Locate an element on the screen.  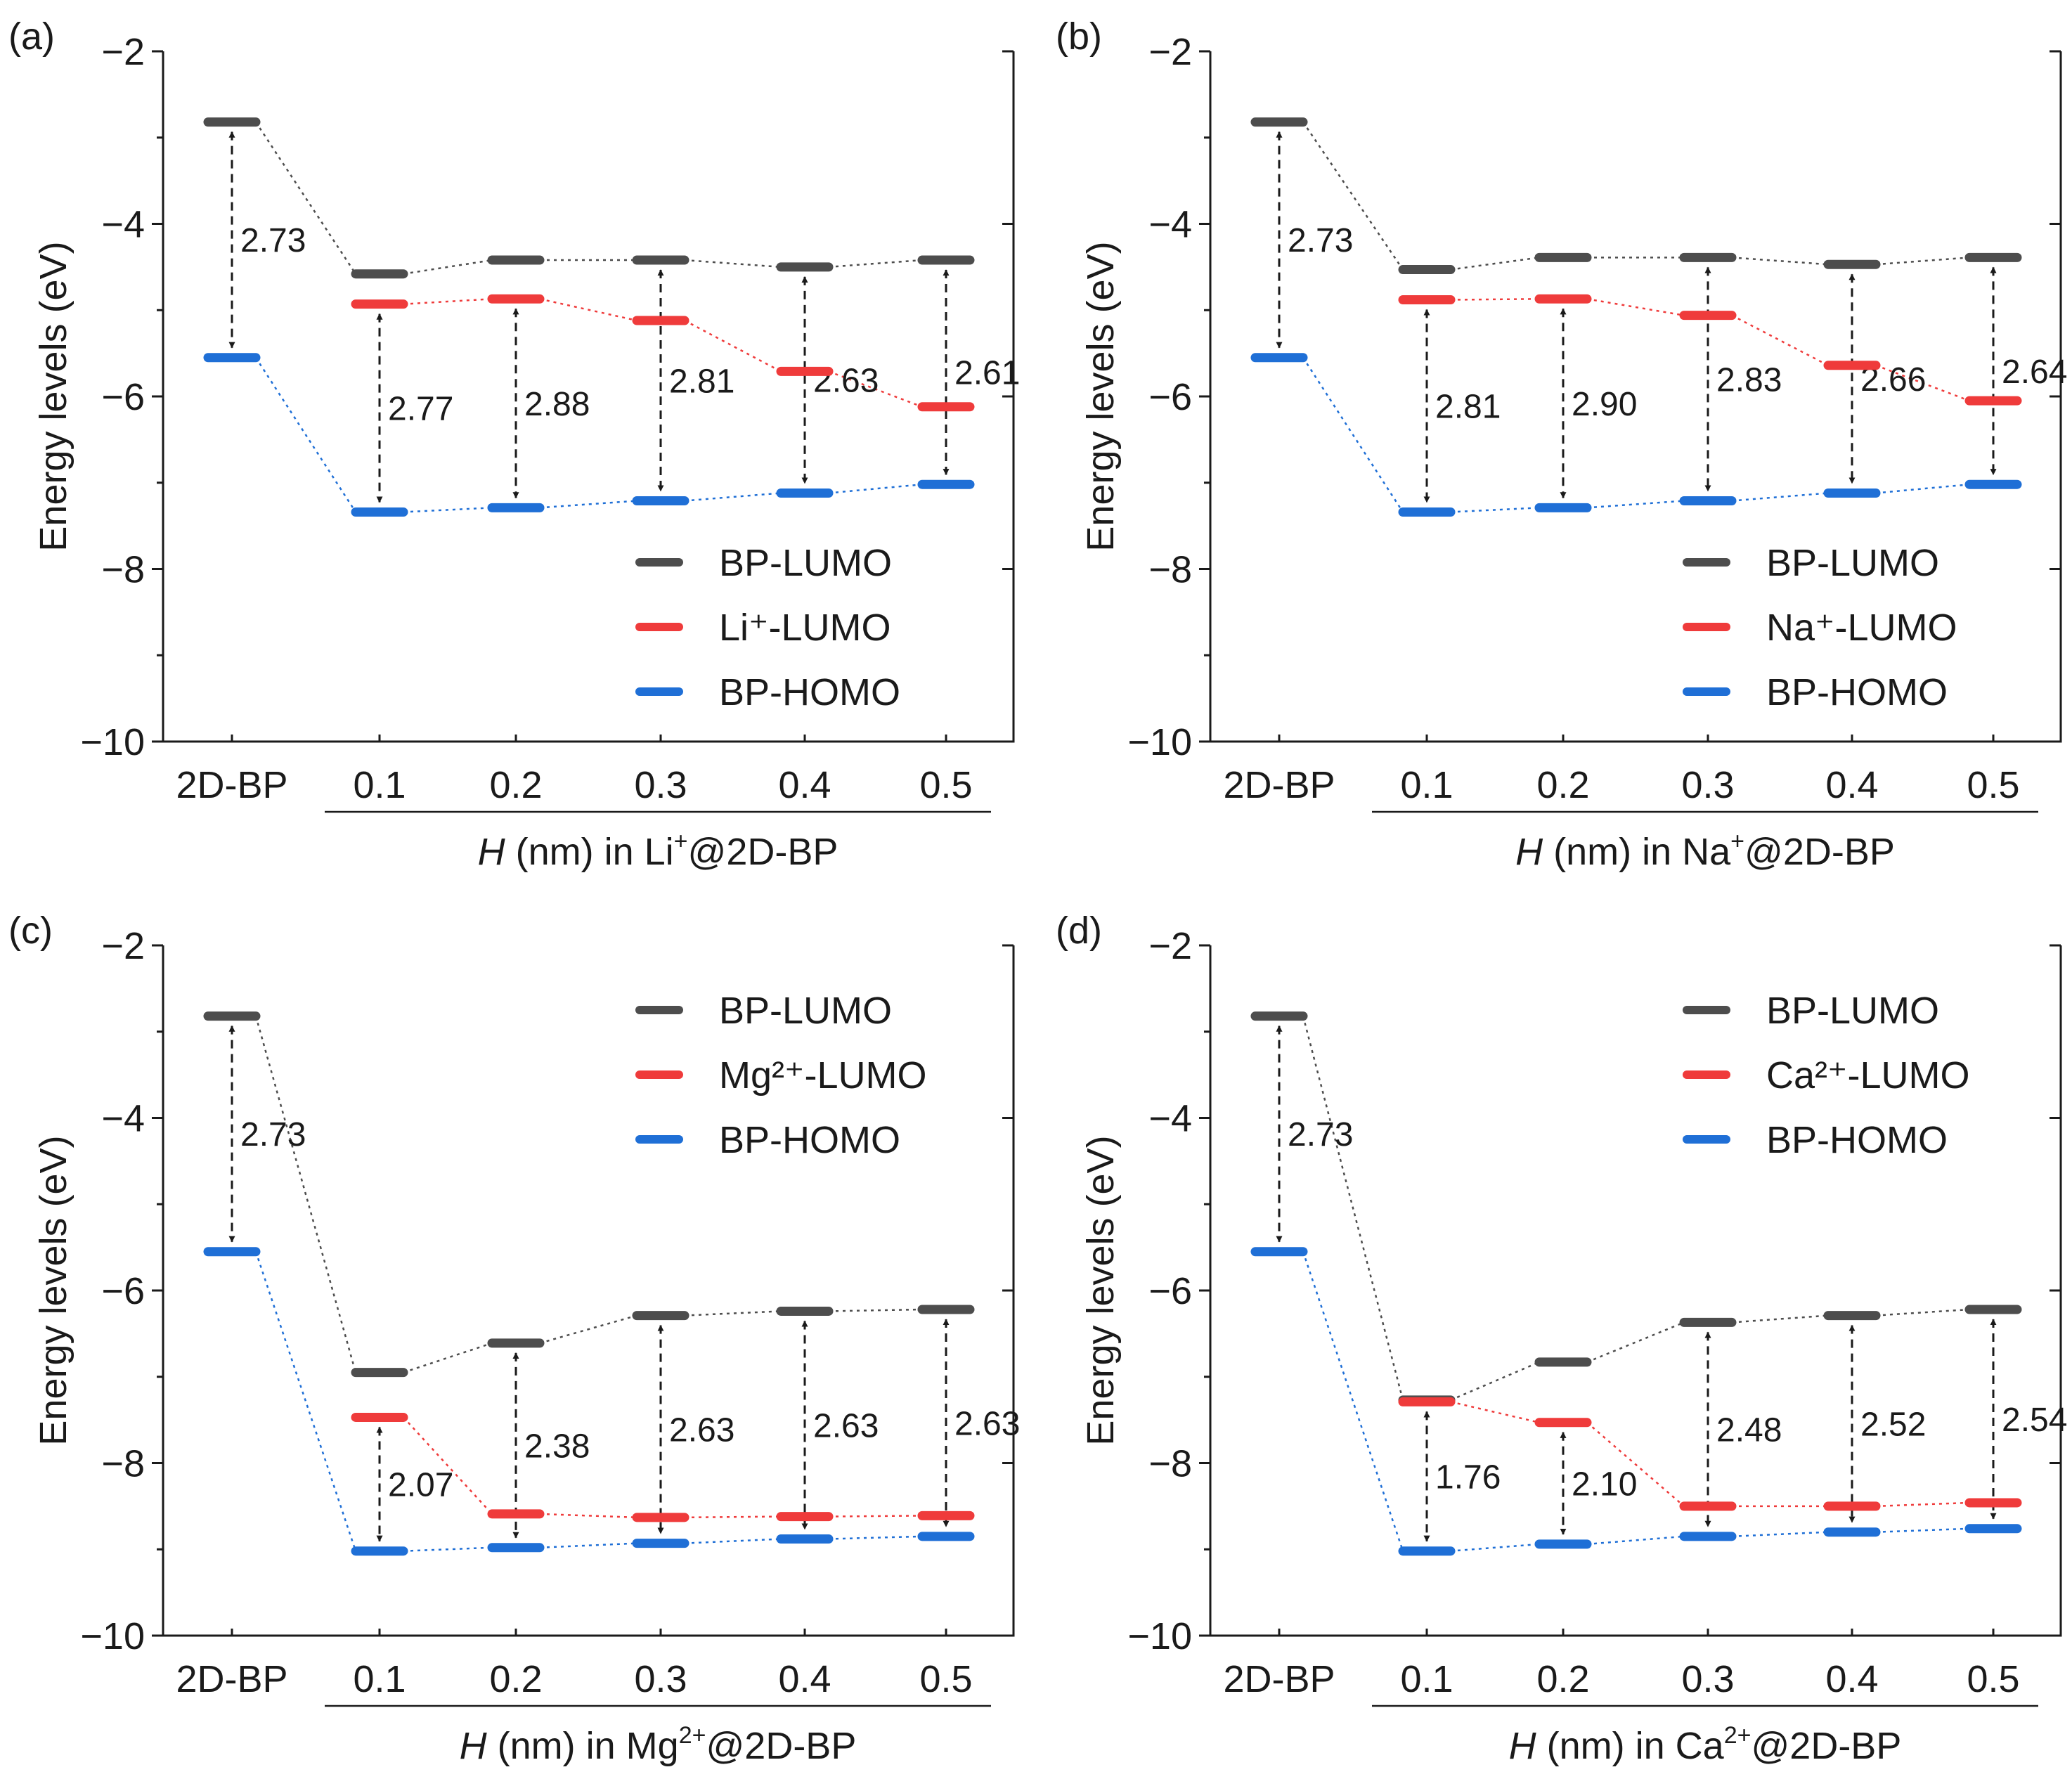
legend-label: Na⁺-LUMO is located at coordinates (1861, 628).